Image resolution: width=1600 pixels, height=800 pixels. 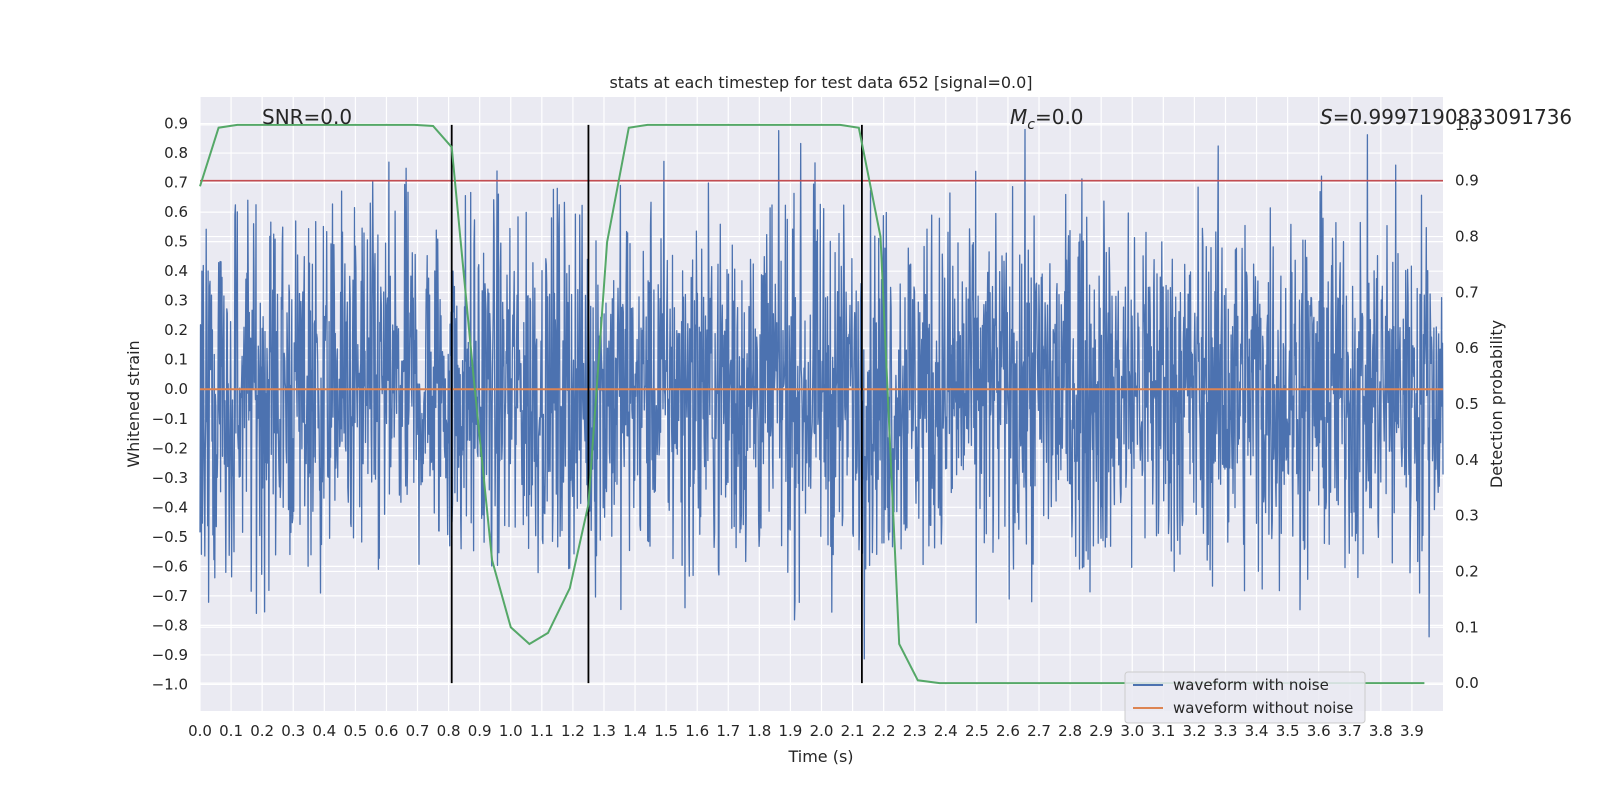 What do you see at coordinates (1257, 731) in the screenshot?
I see `x-tick-label: 3.4` at bounding box center [1257, 731].